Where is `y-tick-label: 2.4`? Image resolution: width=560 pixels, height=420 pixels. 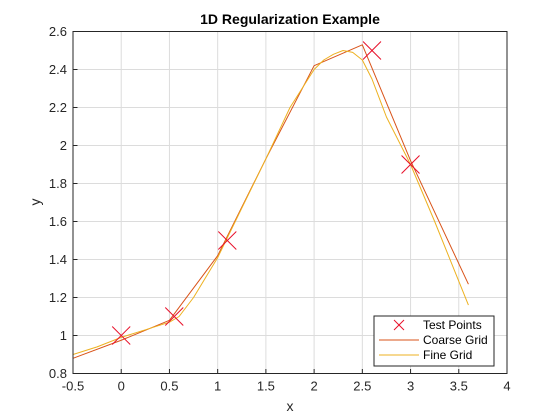 y-tick-label: 2.4 is located at coordinates (58, 69).